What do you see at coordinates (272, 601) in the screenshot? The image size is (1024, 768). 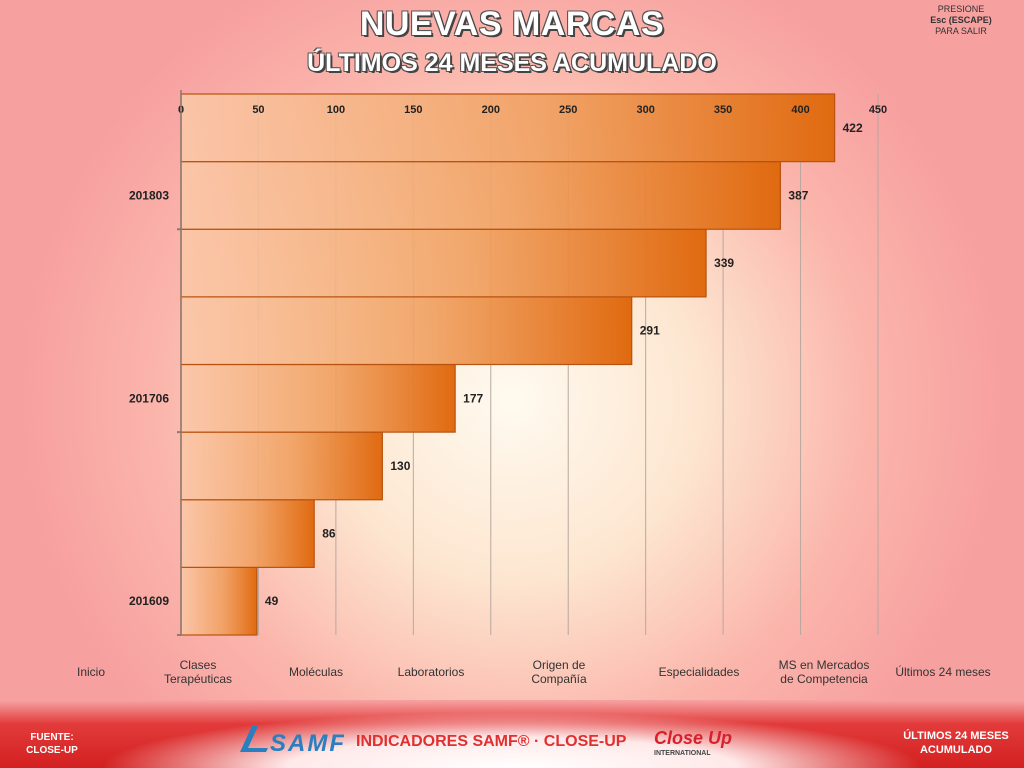 I see `data-label: 49` at bounding box center [272, 601].